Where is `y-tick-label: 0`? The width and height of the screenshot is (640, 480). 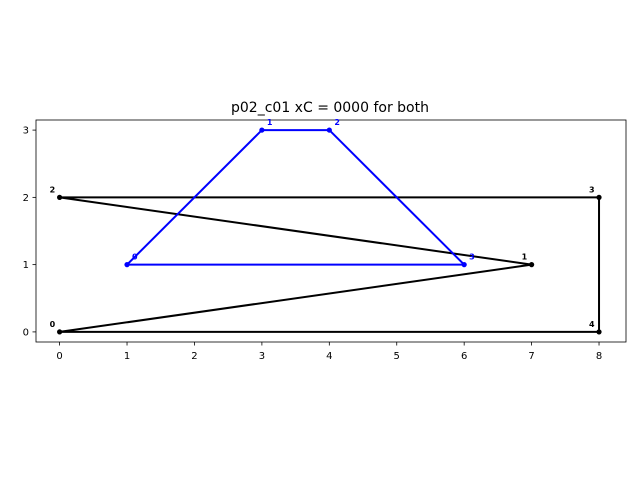
y-tick-label: 0 is located at coordinates (26, 332).